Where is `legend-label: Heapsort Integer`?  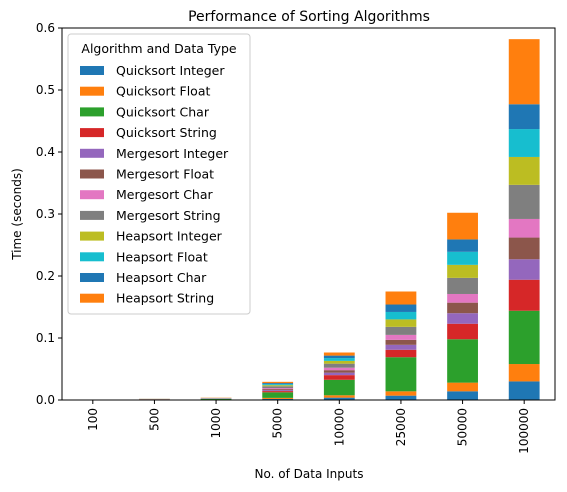 legend-label: Heapsort Integer is located at coordinates (169, 236).